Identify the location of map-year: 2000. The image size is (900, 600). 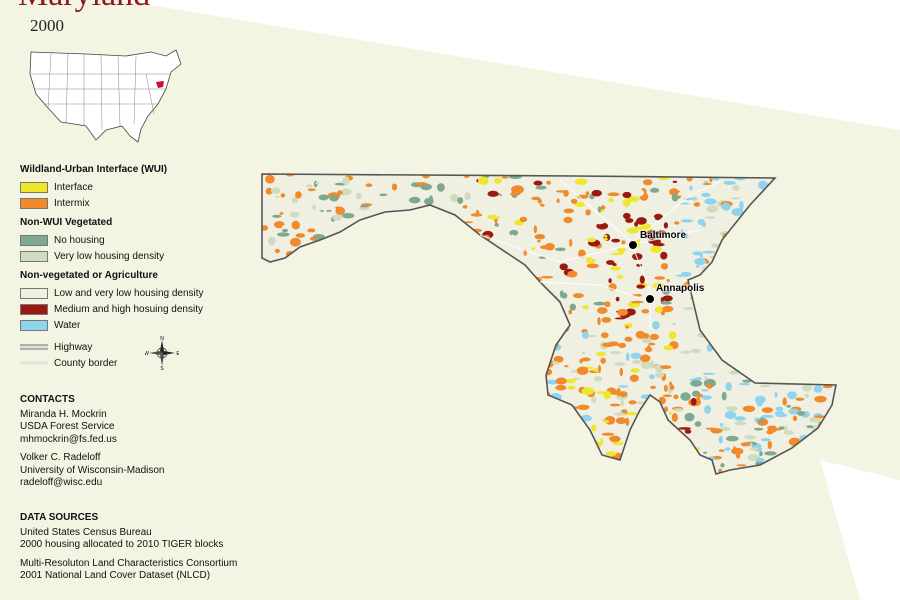
(47, 25).